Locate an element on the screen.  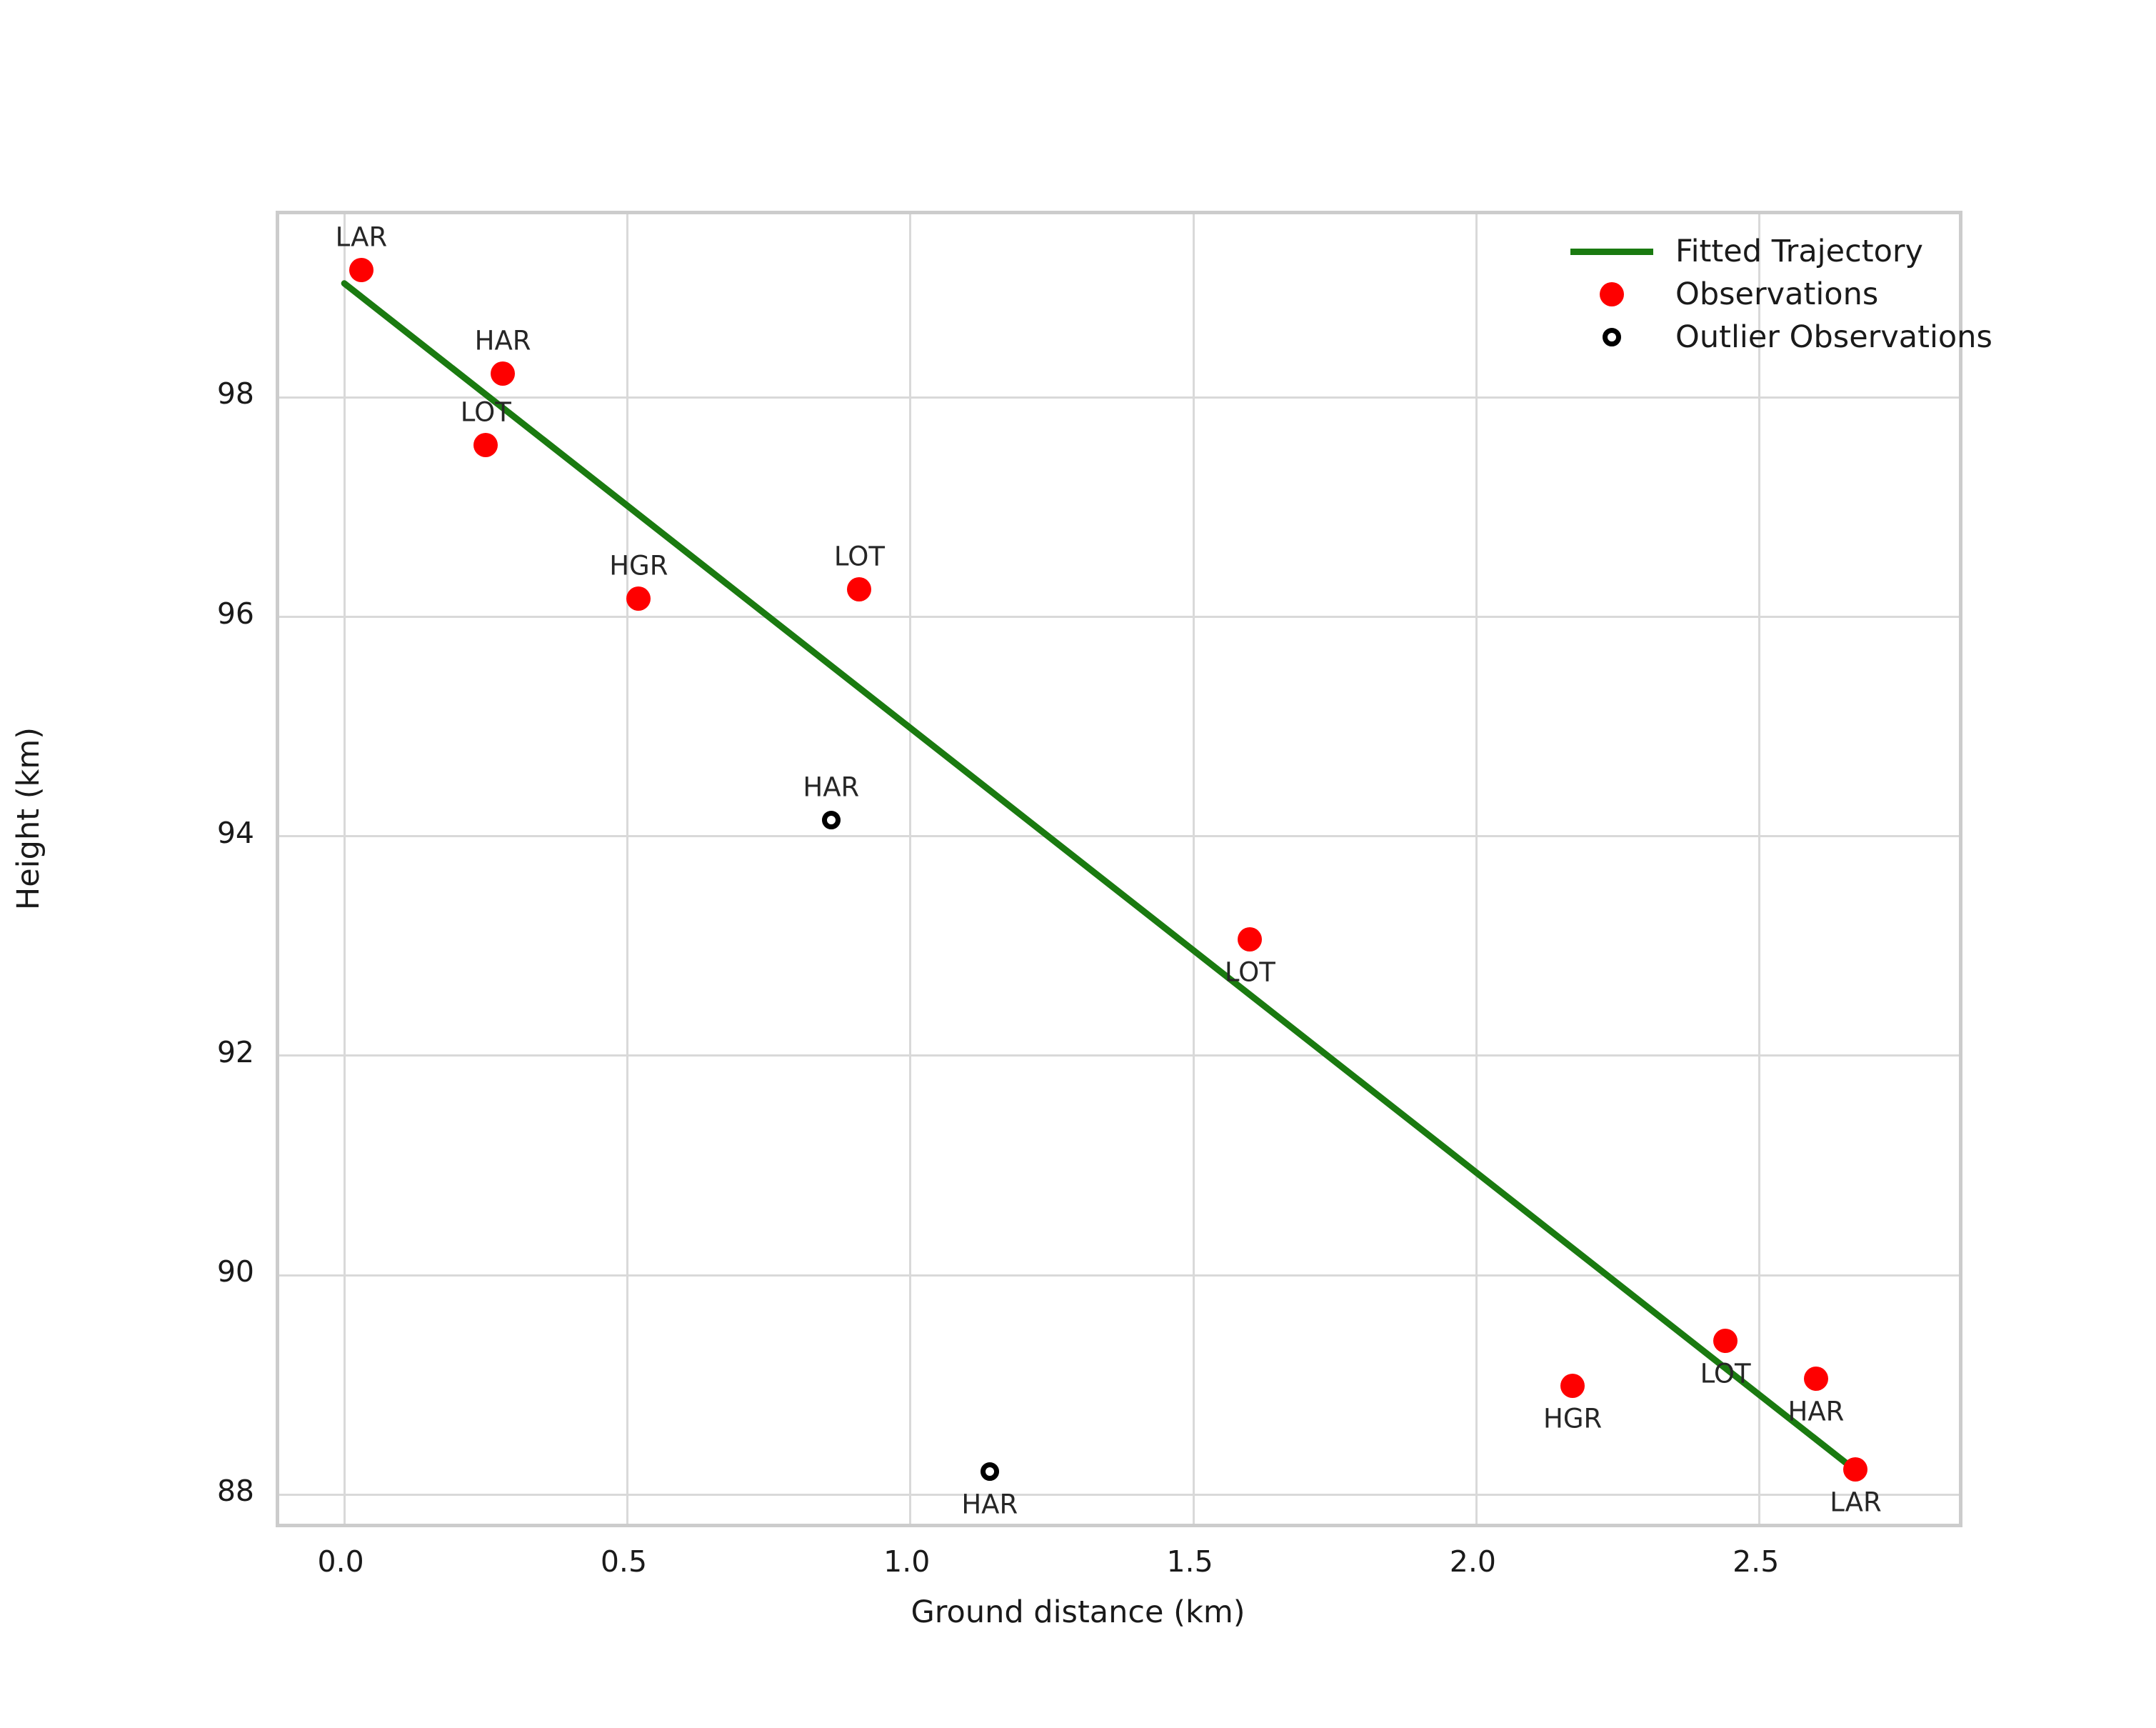
y-tick-label: 96 is located at coordinates (235, 613).